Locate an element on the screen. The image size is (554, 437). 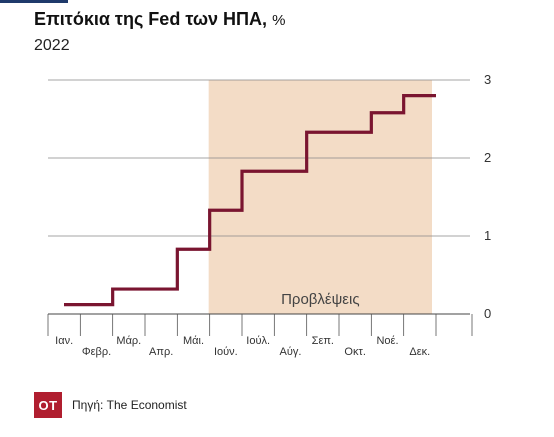
footer: ΟΤ Πηγή: The Economist is located at coordinates (110, 405).